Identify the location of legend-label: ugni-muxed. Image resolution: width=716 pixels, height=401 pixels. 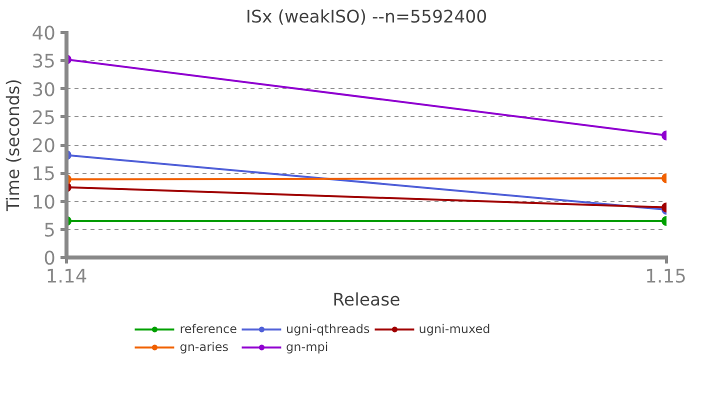
(454, 329).